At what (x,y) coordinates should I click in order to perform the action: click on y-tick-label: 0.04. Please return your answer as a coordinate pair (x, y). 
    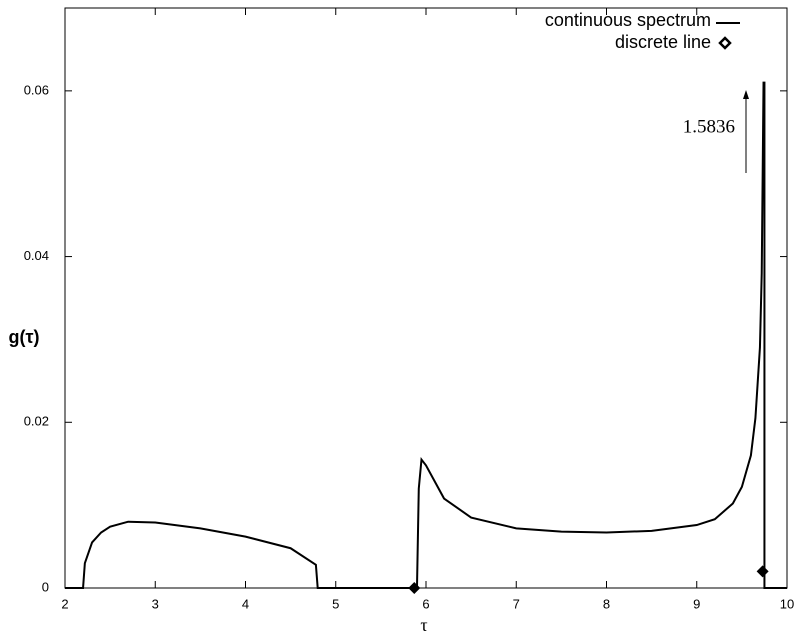
    Looking at the image, I should click on (36, 255).